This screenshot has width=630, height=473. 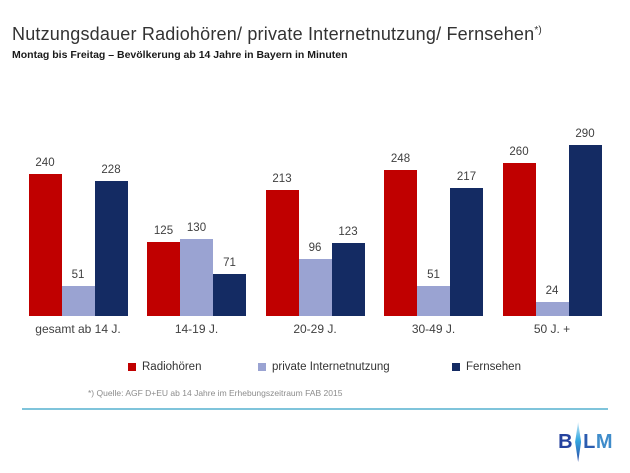 I want to click on bar-value-label: 217, so click(x=466, y=177).